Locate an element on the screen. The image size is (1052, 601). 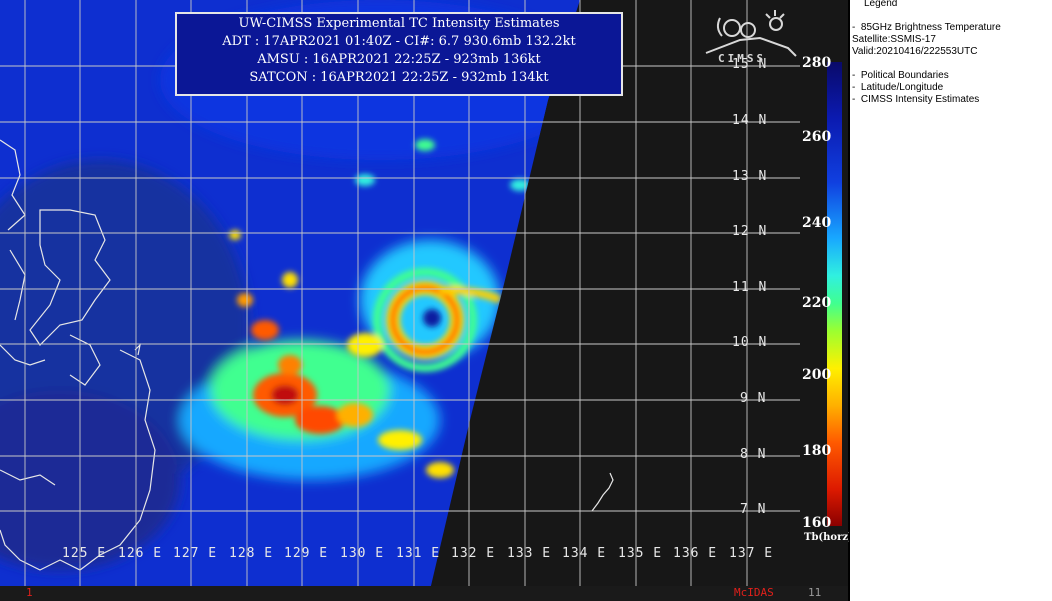
legend-overlay-latlon: - Latitude/Longitude is located at coordinates (898, 87).